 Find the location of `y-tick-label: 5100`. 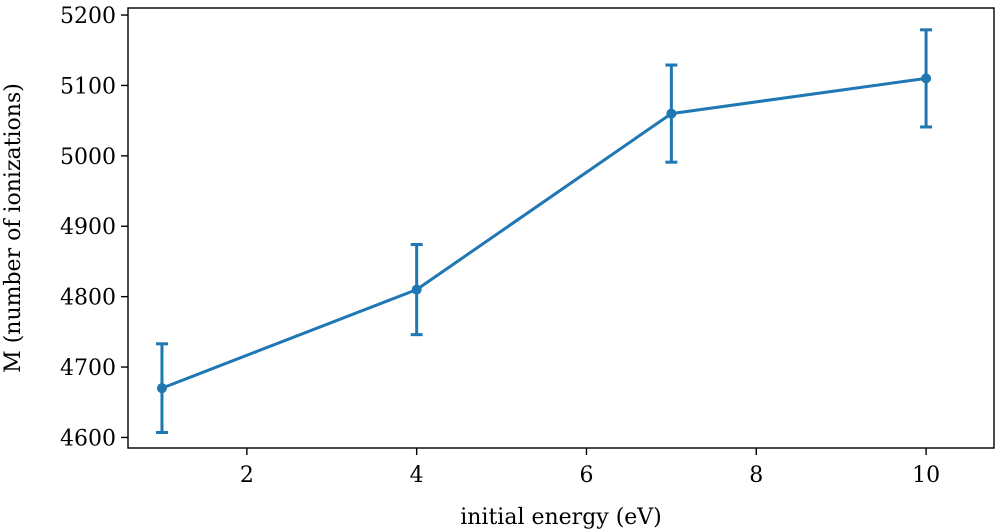

y-tick-label: 5100 is located at coordinates (88, 86).